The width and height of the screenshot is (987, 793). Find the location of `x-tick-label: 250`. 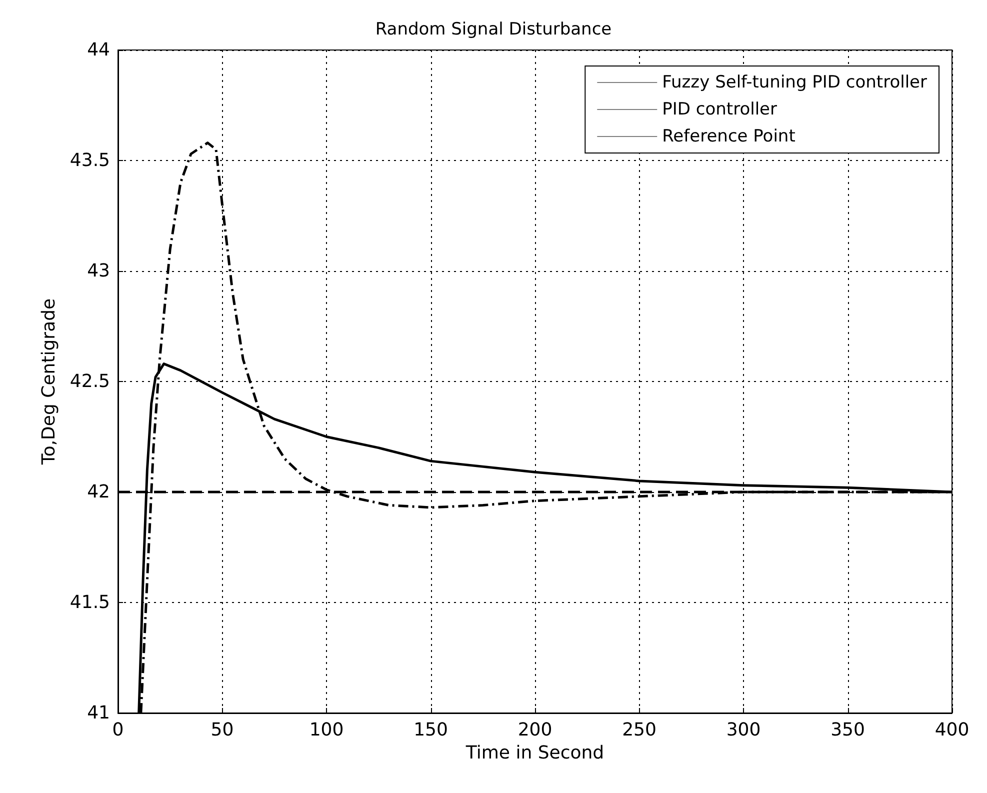

x-tick-label: 250 is located at coordinates (639, 730).